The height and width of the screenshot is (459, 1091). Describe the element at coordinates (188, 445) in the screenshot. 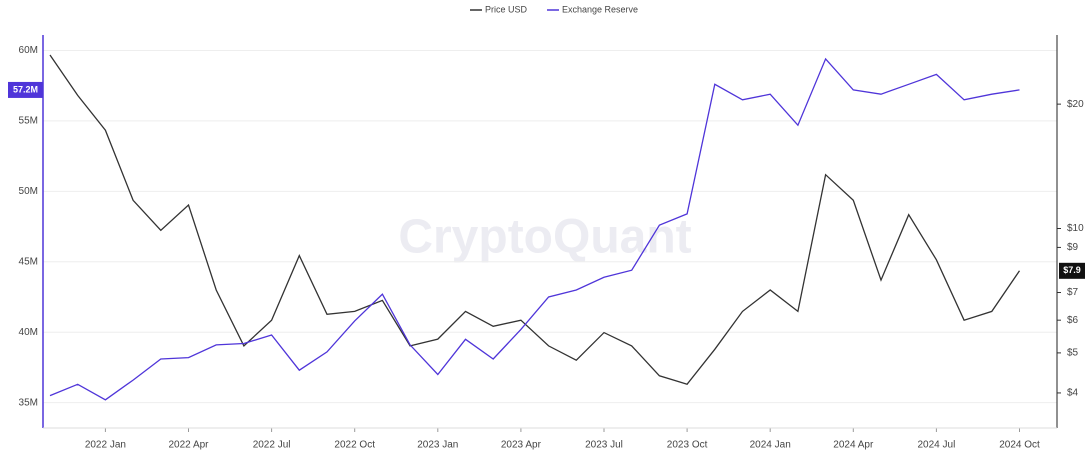

I see `x-tick-label: 2022 Apr` at that location.